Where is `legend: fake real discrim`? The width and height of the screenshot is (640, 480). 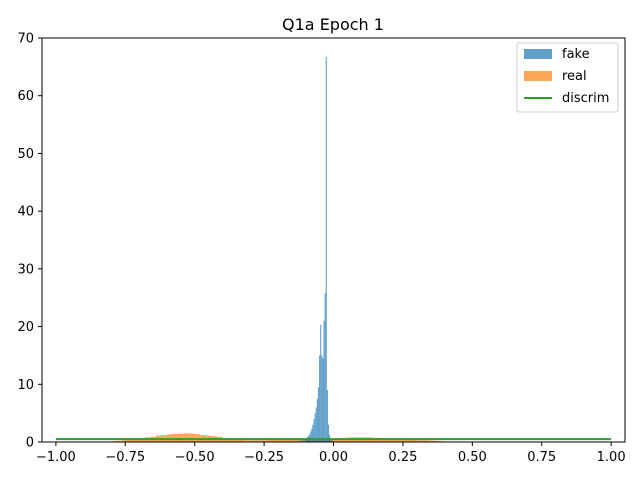 legend: fake real discrim is located at coordinates (567, 77).